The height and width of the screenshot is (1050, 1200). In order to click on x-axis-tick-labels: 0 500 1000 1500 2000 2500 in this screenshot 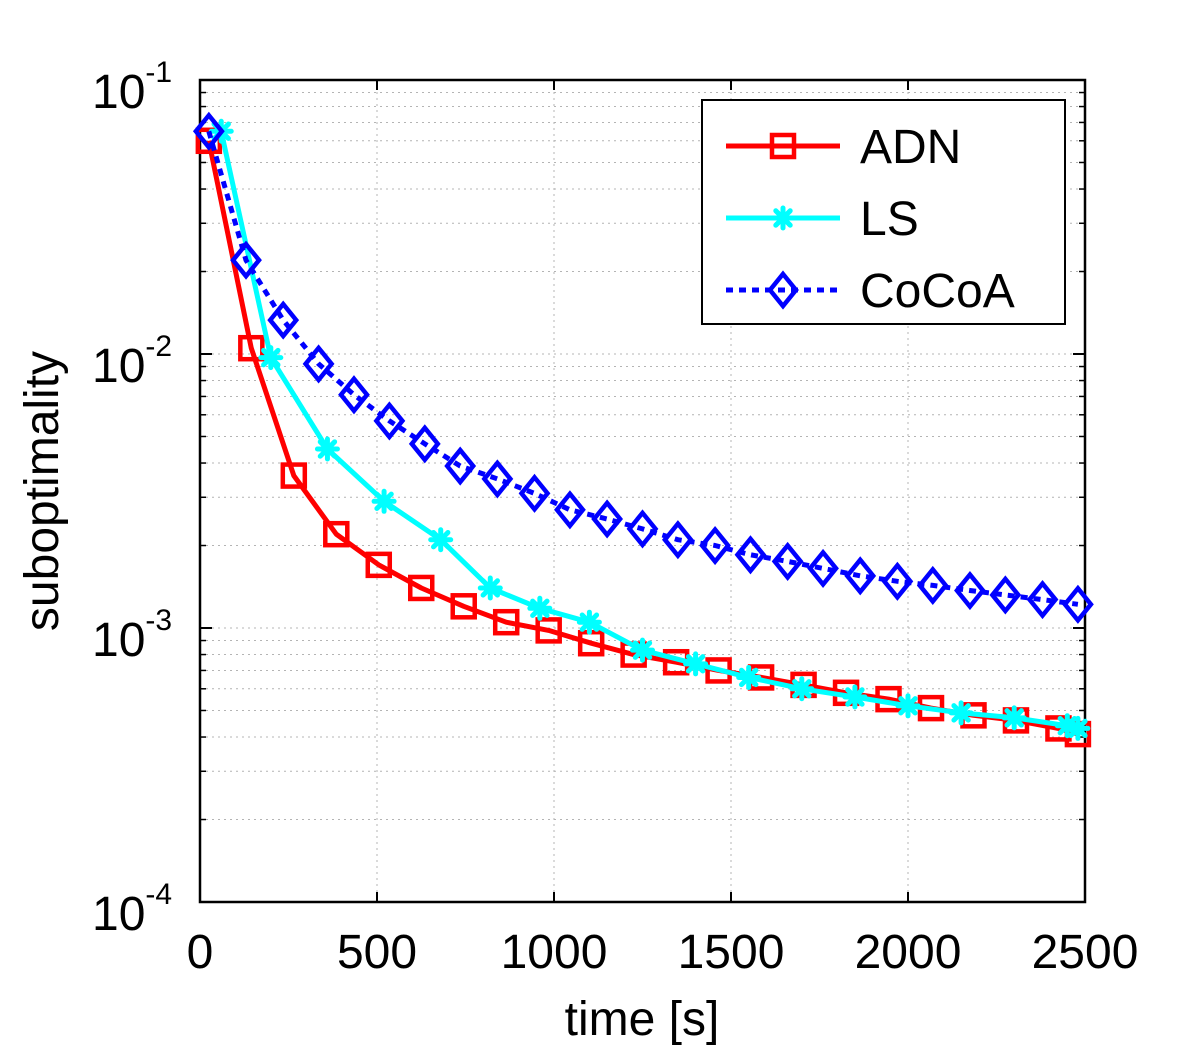, I will do `click(663, 952)`.